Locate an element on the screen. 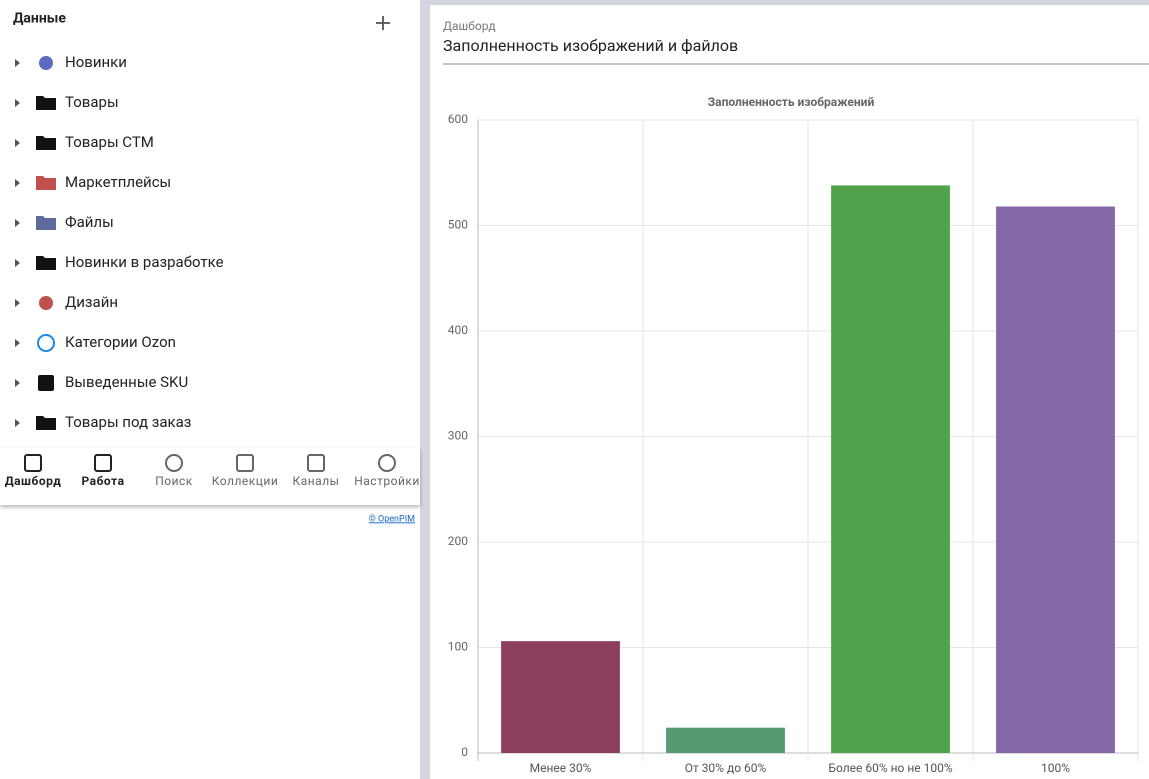 Image resolution: width=1149 pixels, height=779 pixels. nav-label: Коллекции is located at coordinates (245, 481).